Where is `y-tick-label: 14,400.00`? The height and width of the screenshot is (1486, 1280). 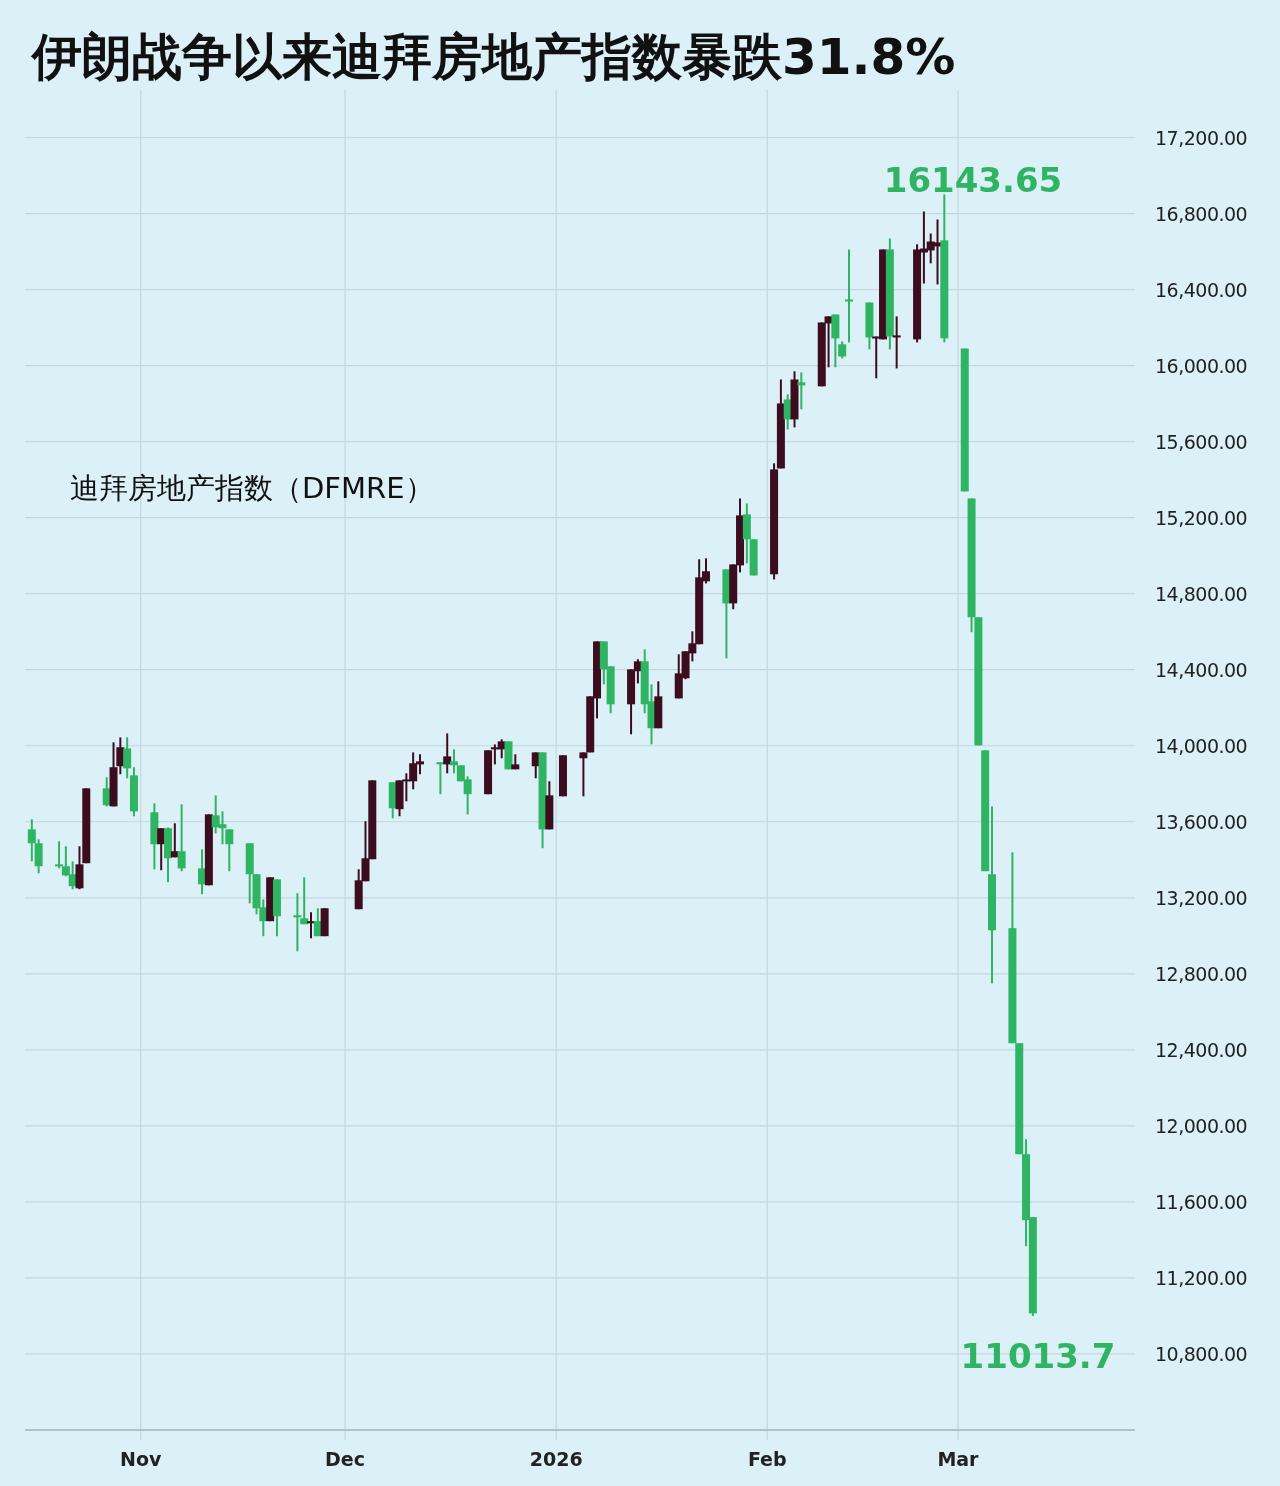
y-tick-label: 14,400.00 is located at coordinates (1201, 669).